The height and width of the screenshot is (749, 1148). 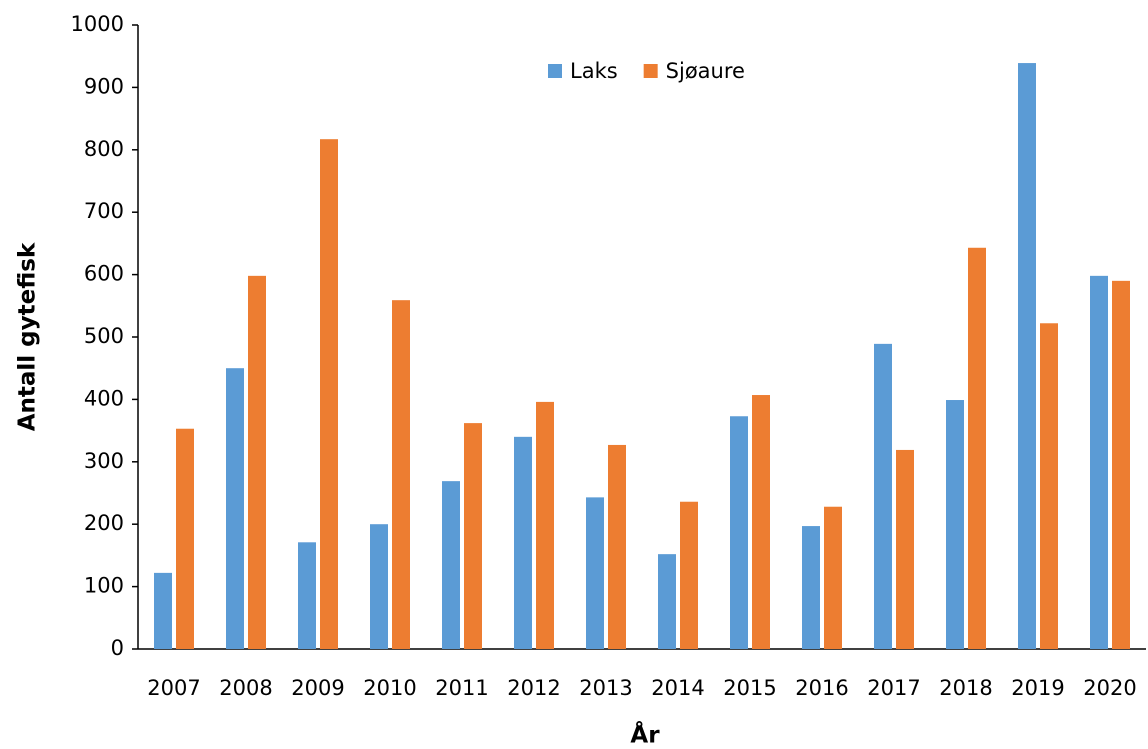 I want to click on x-tick-label: 2020, so click(x=1109, y=688).